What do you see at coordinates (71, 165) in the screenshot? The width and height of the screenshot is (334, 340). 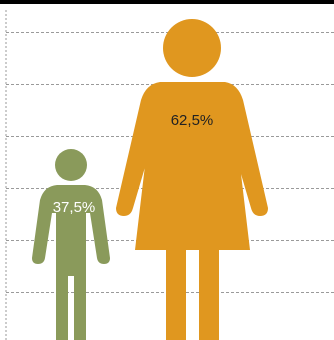 I see `child-head` at bounding box center [71, 165].